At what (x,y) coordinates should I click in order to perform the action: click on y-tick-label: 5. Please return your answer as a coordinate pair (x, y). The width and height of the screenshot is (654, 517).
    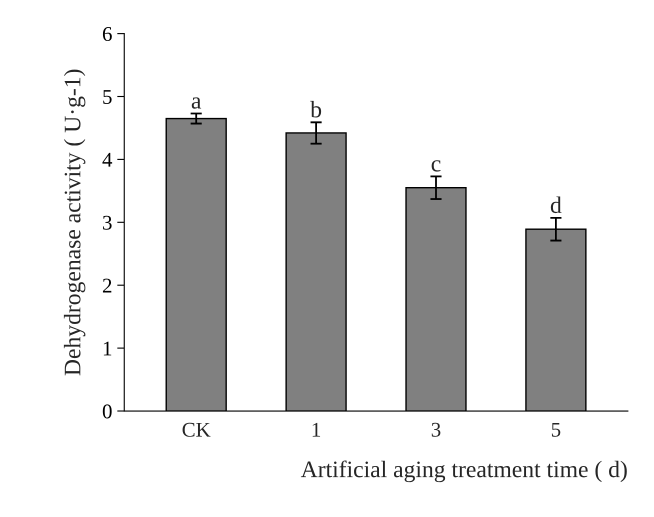
    Looking at the image, I should click on (107, 97).